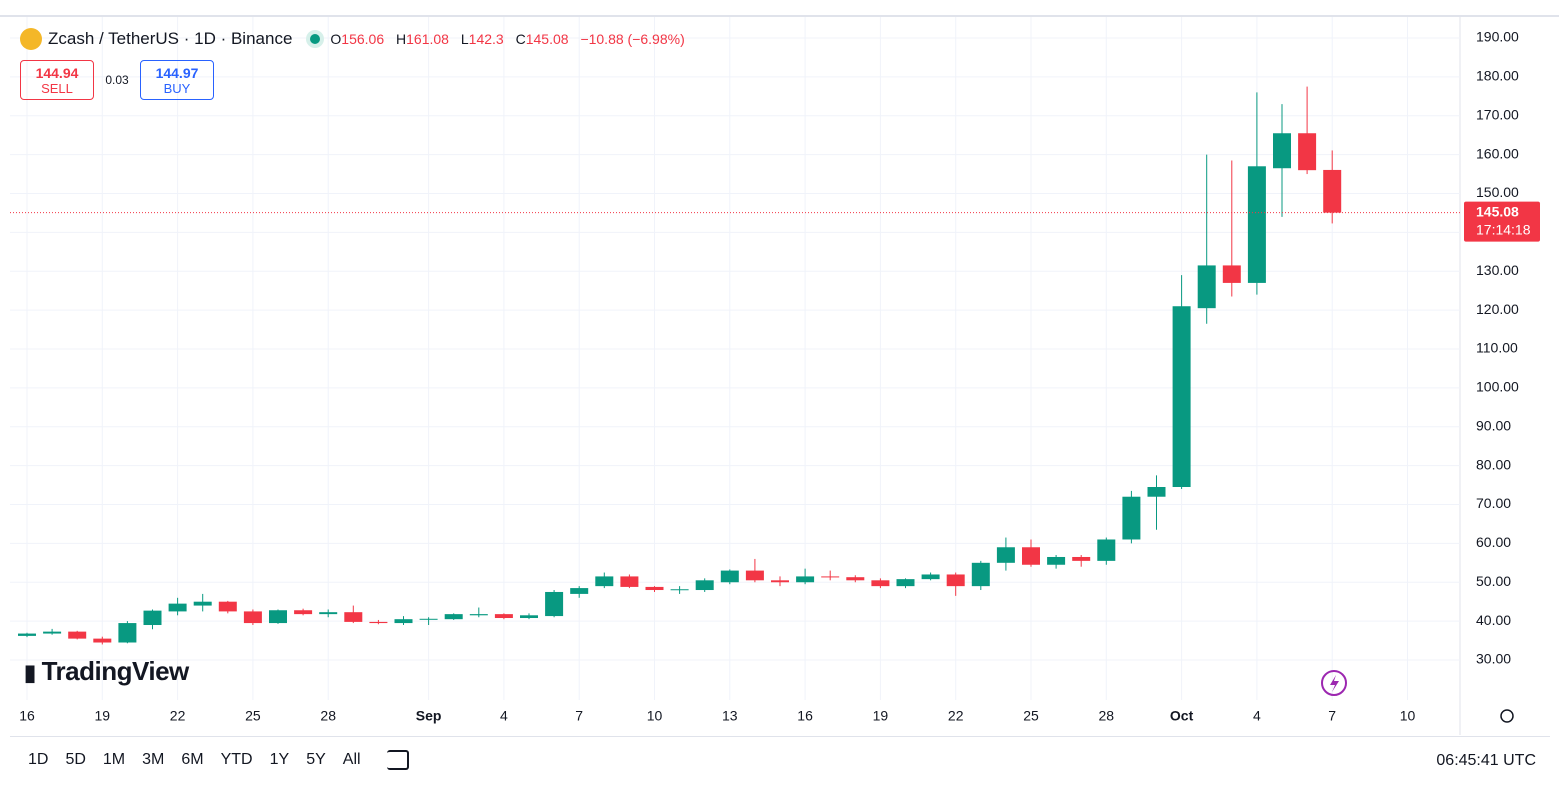  What do you see at coordinates (114, 759) in the screenshot?
I see `range-button: 1M` at bounding box center [114, 759].